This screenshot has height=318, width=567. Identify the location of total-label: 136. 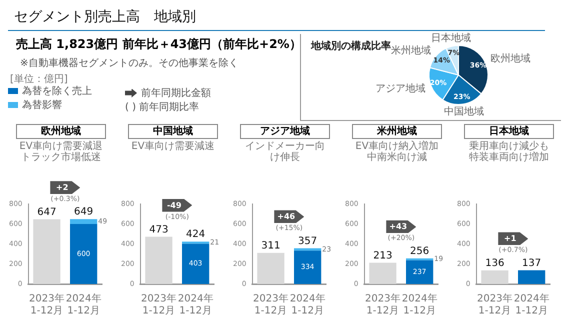
(494, 263).